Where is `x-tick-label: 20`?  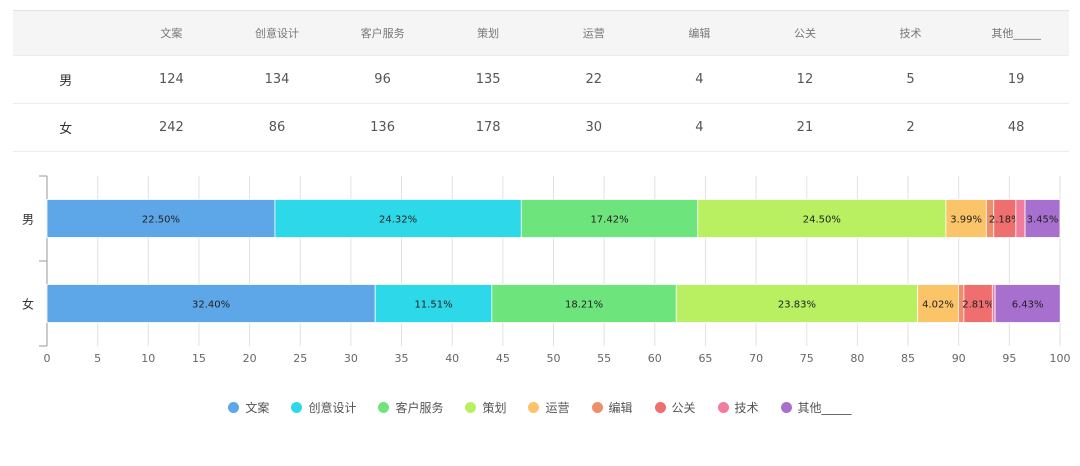
x-tick-label: 20 is located at coordinates (250, 358).